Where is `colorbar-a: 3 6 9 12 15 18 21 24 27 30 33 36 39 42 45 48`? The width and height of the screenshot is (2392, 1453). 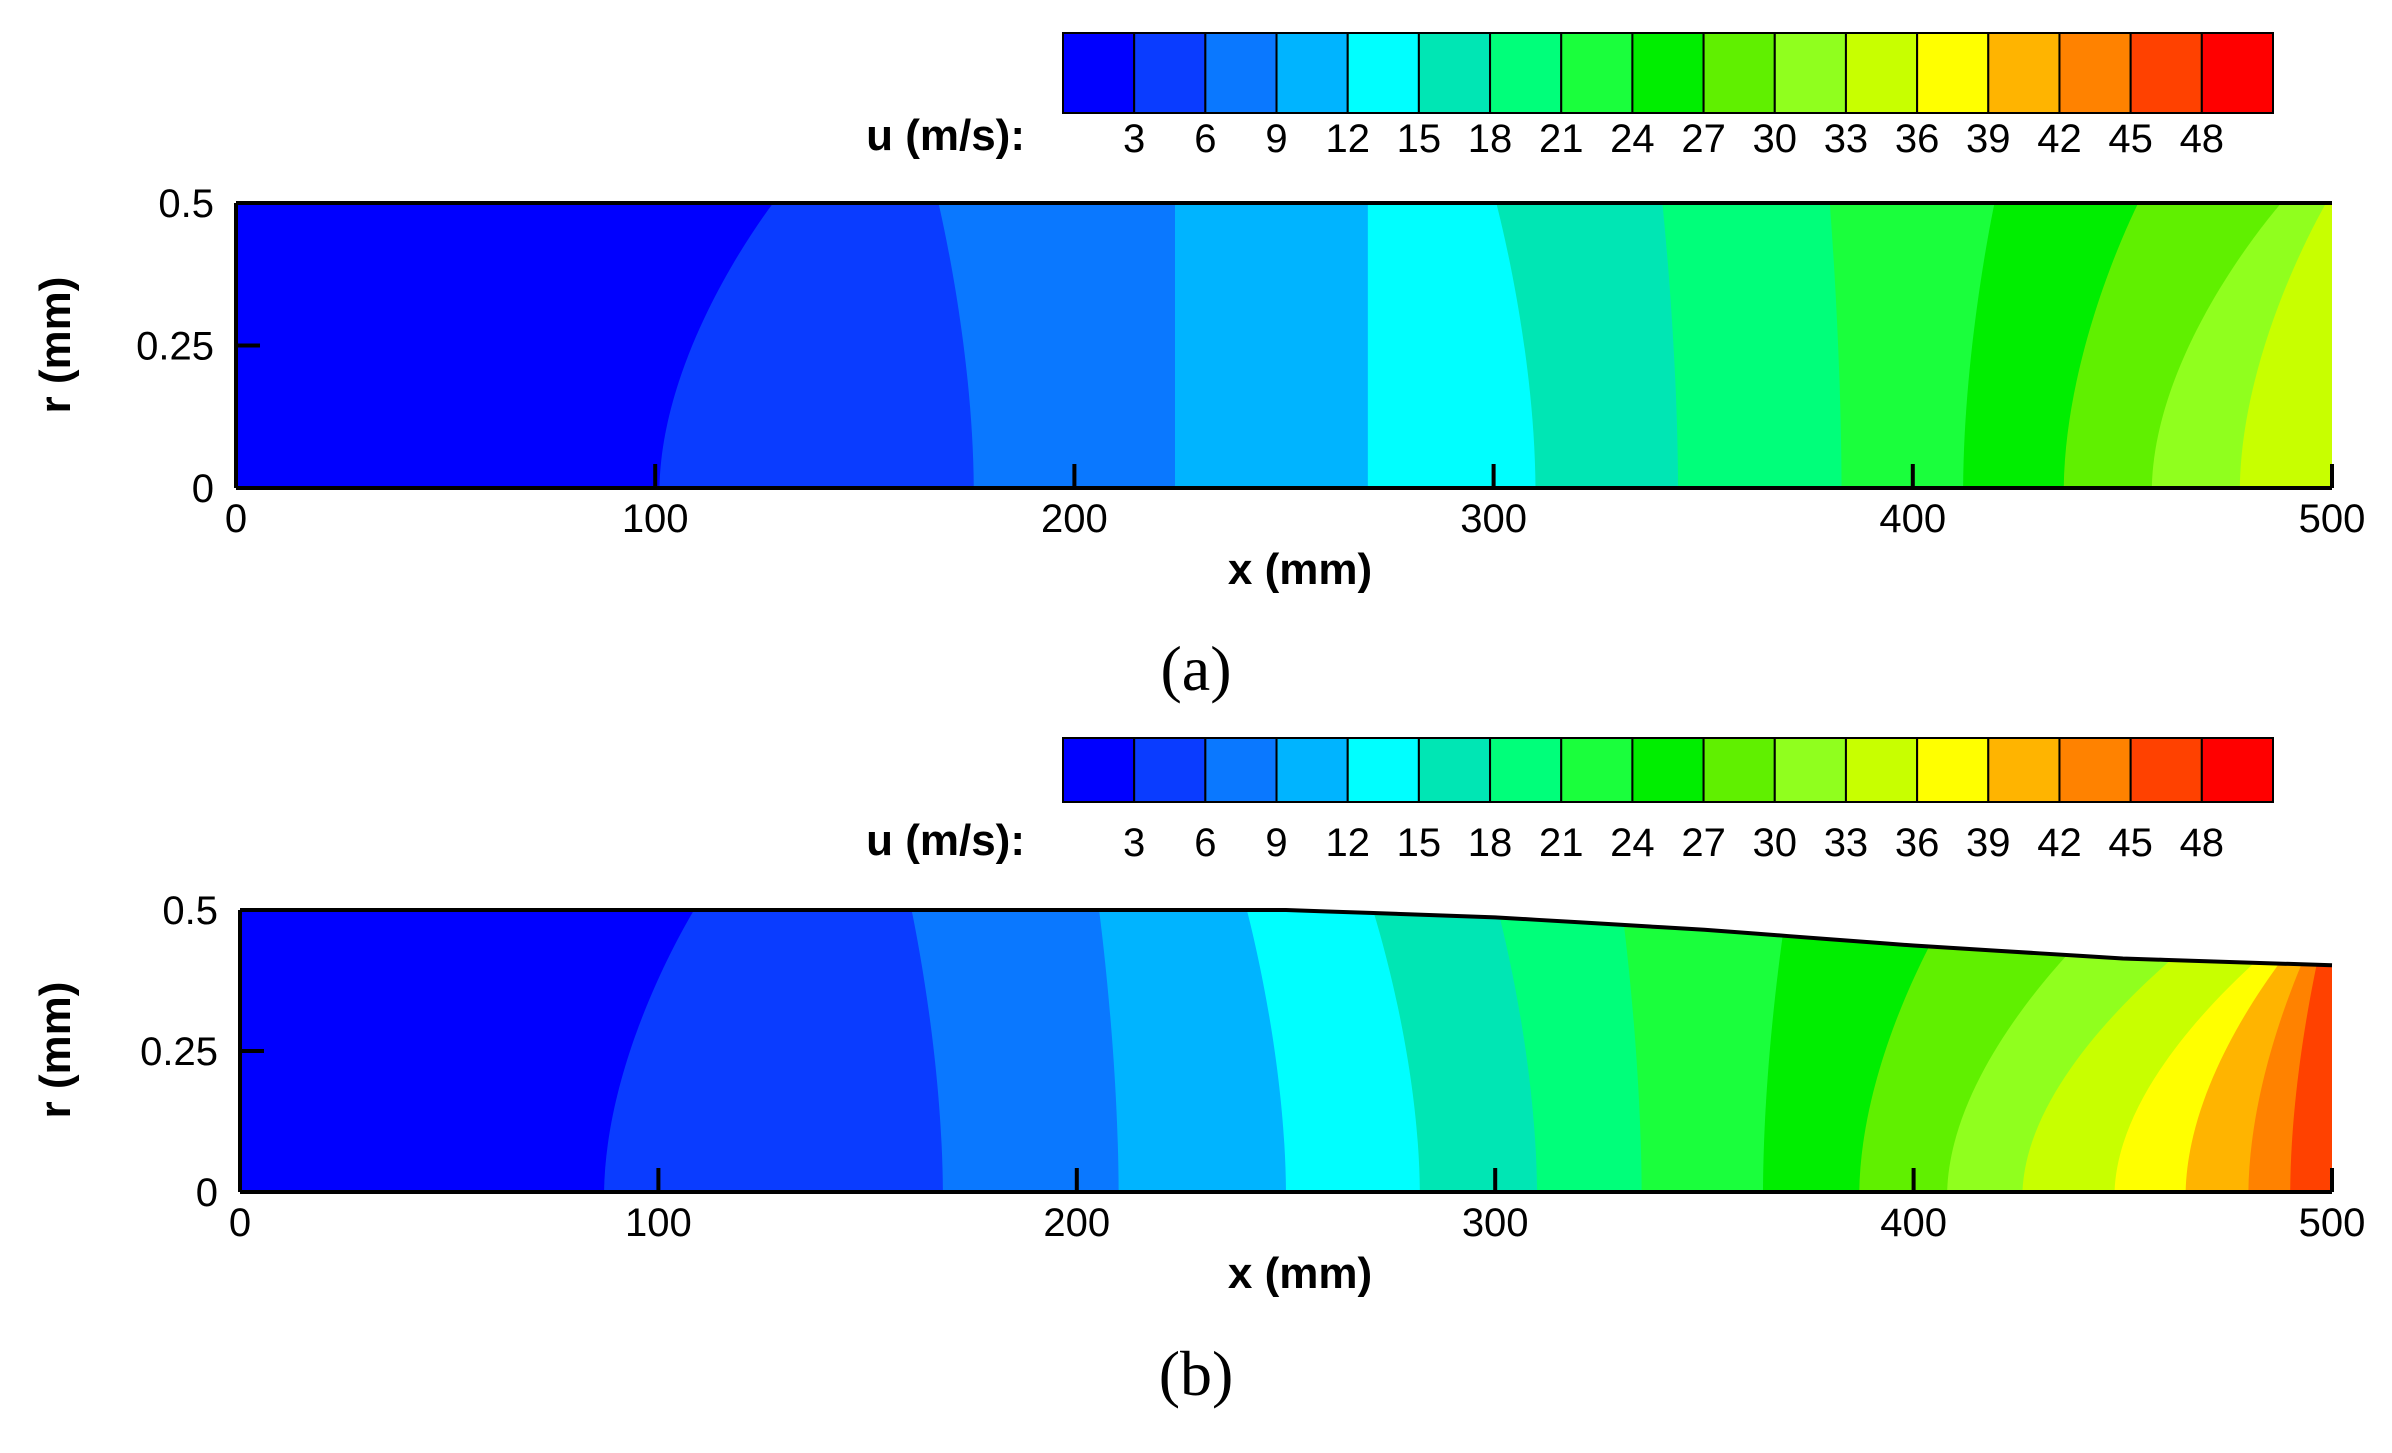
colorbar-a: 3 6 9 12 15 18 21 24 27 30 33 36 39 42 45 48 is located at coordinates (1668, 96).